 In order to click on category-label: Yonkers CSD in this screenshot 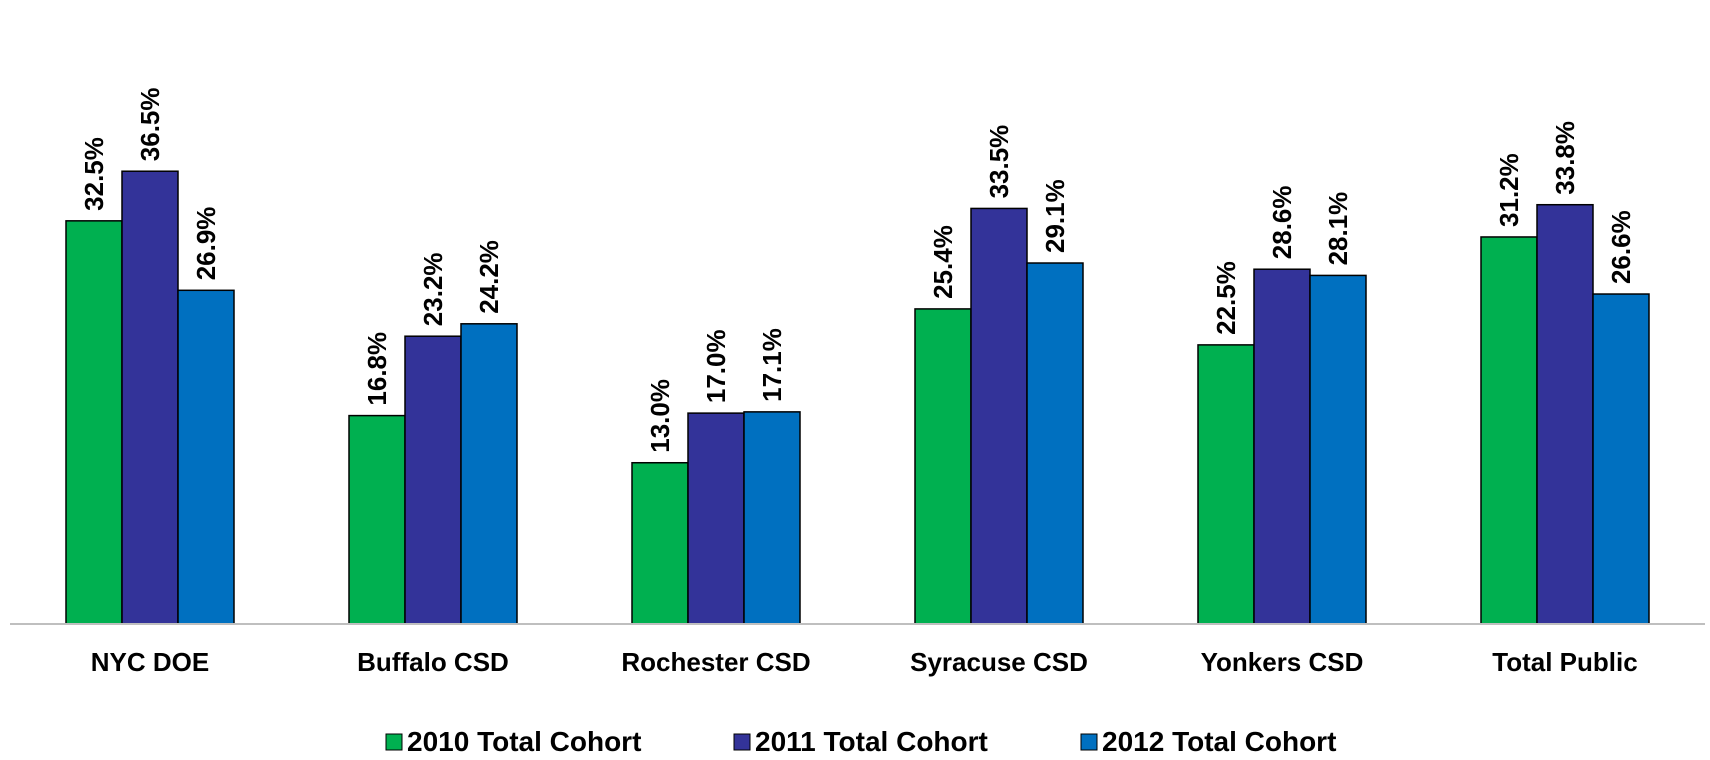, I will do `click(1282, 662)`.